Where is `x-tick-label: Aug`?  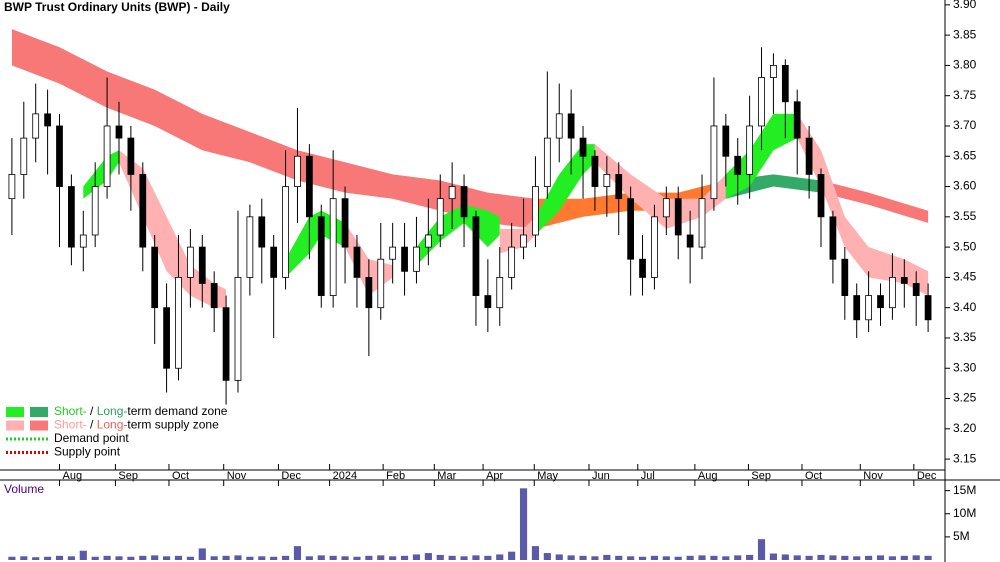
x-tick-label: Aug is located at coordinates (708, 476).